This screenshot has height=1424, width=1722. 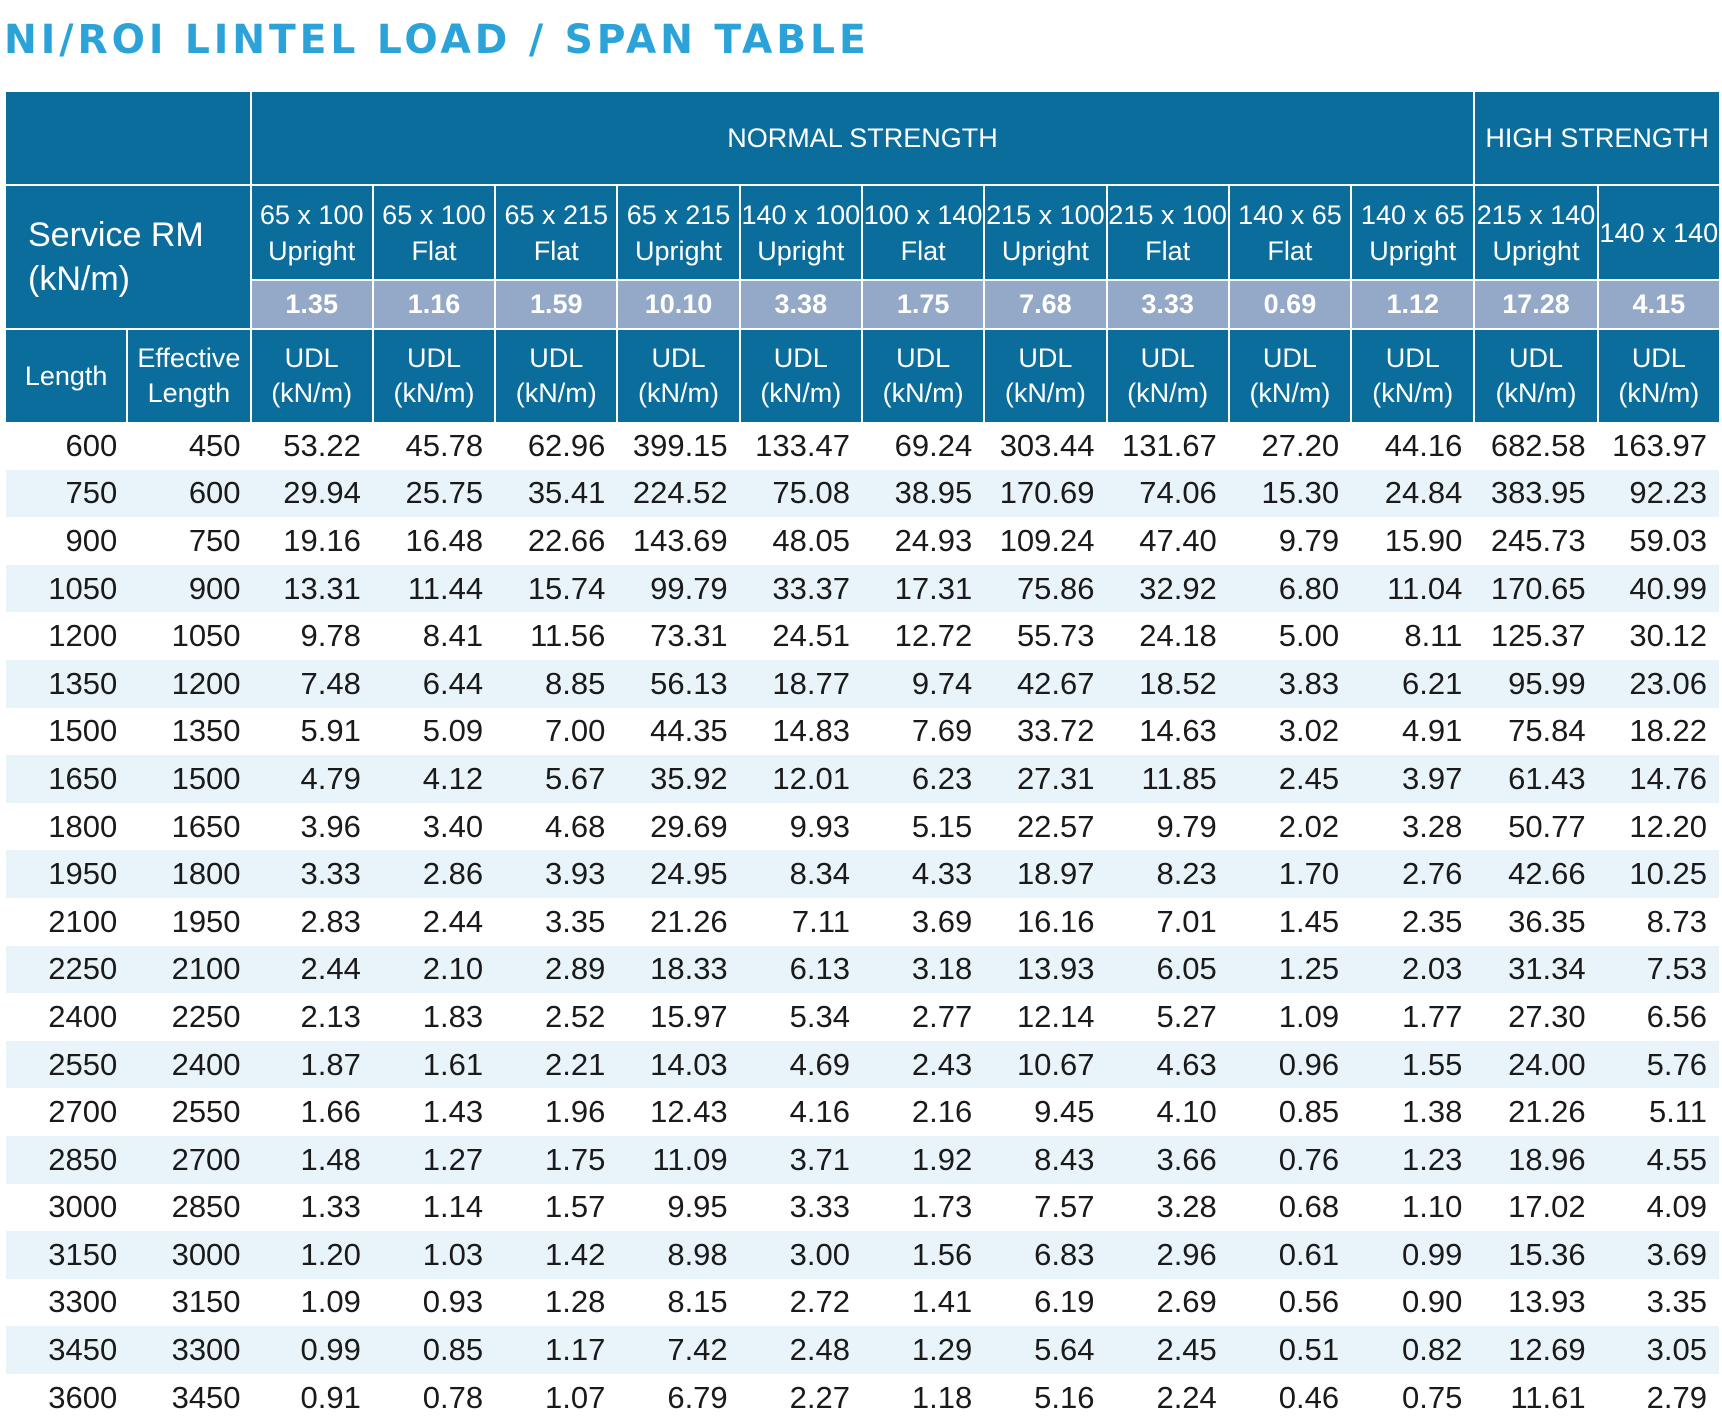 What do you see at coordinates (116, 235) in the screenshot?
I see `service-rm-label: Service RM` at bounding box center [116, 235].